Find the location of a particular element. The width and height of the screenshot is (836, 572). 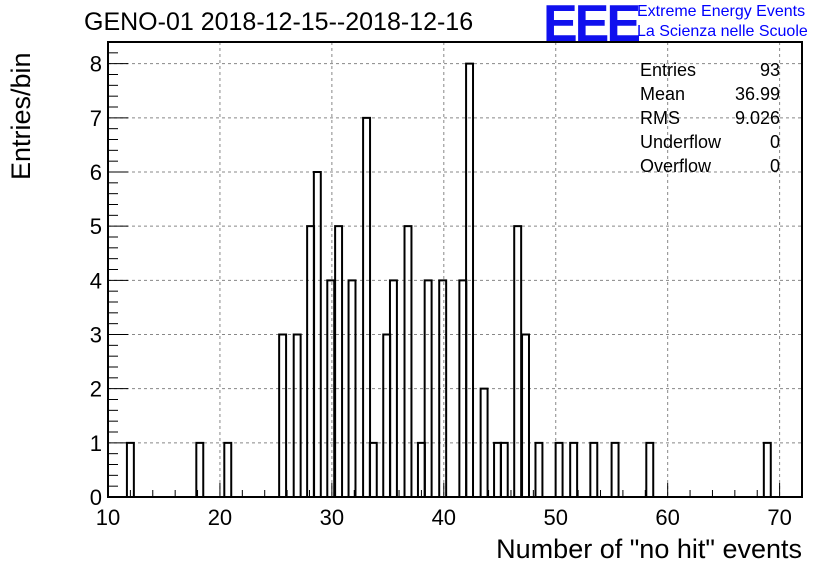

stats-row-rms: RMS 9.026 is located at coordinates (710, 118).